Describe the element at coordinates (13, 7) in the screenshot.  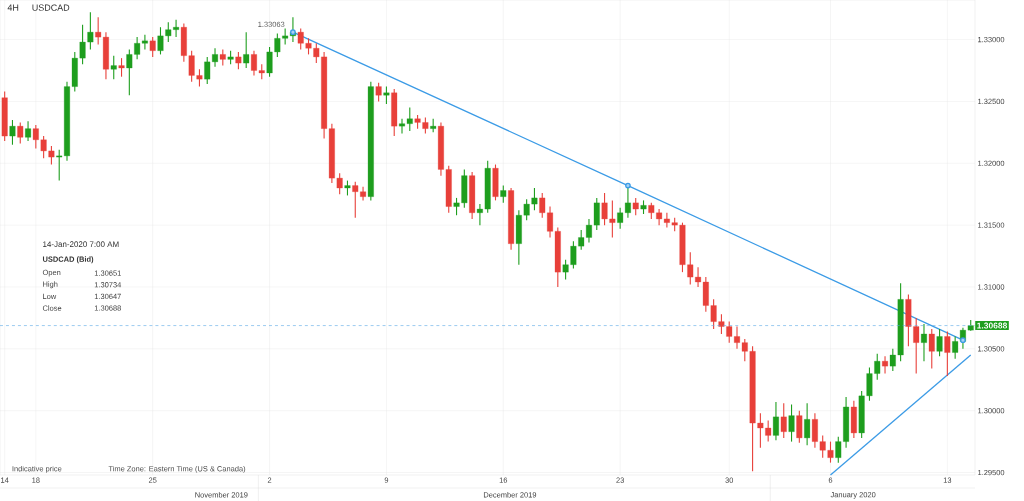
I see `chart-subtitle: 4H` at that location.